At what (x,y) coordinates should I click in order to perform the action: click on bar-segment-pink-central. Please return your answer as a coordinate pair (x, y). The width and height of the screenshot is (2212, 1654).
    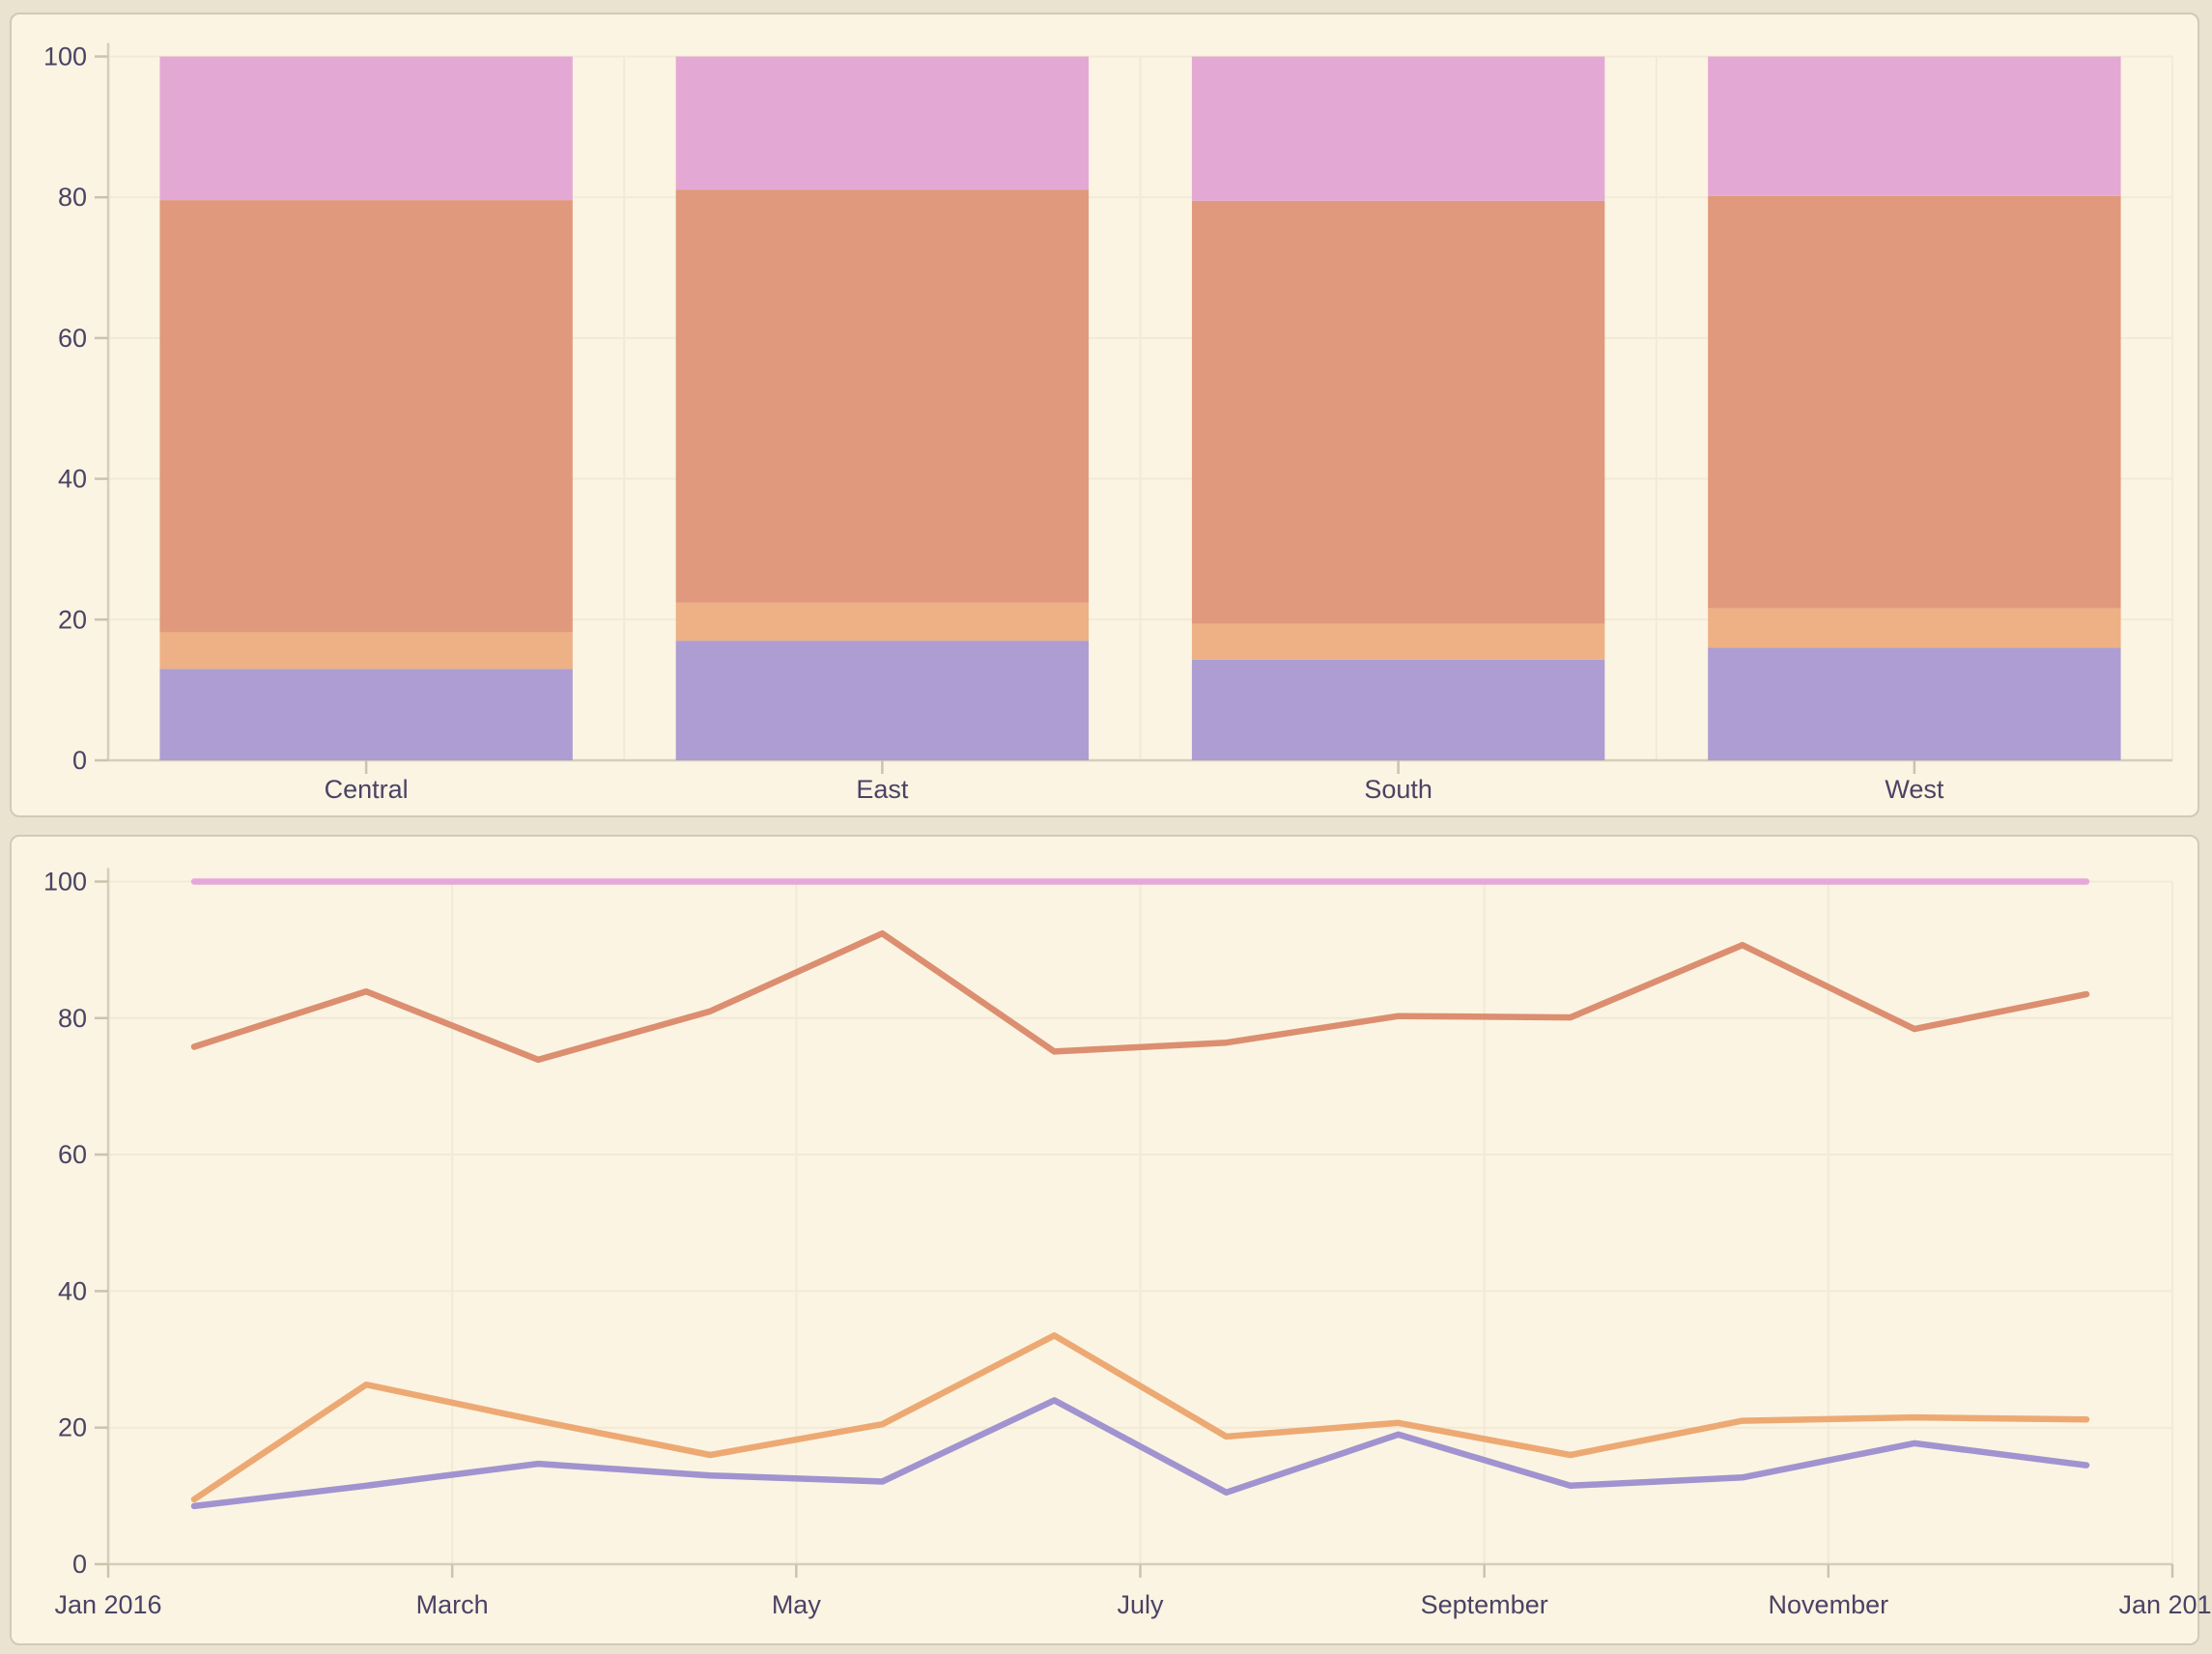
    Looking at the image, I should click on (366, 128).